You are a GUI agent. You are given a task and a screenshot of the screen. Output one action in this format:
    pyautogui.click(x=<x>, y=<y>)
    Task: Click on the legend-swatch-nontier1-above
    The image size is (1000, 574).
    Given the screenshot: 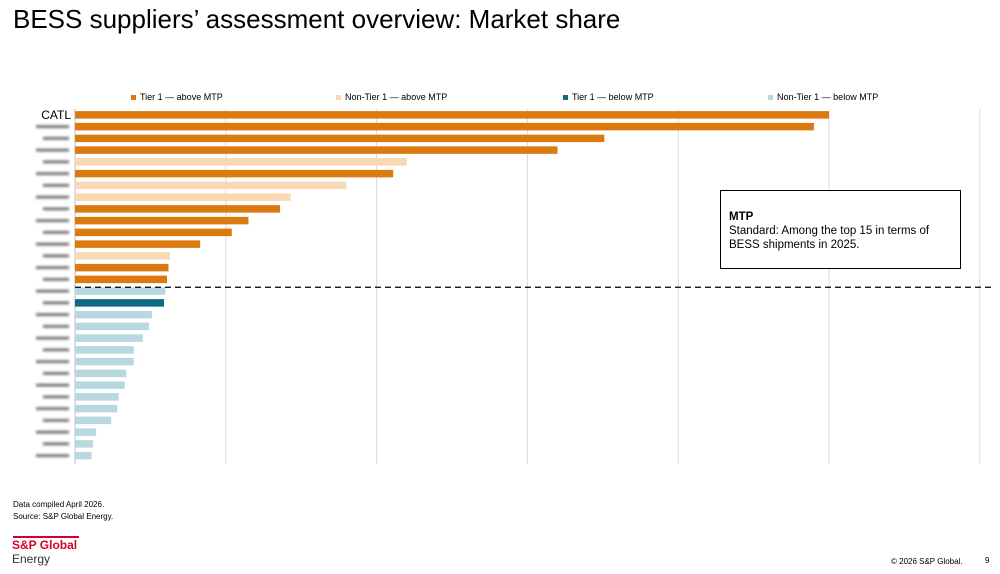 What is the action you would take?
    pyautogui.click(x=338, y=97)
    